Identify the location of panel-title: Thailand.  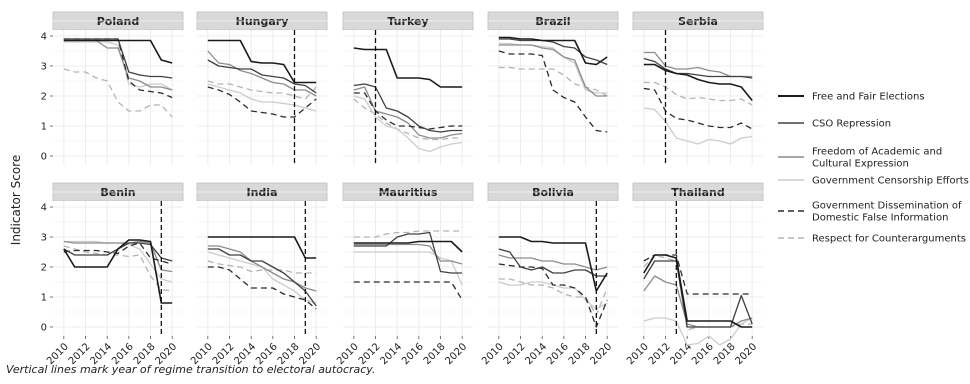
(697, 192).